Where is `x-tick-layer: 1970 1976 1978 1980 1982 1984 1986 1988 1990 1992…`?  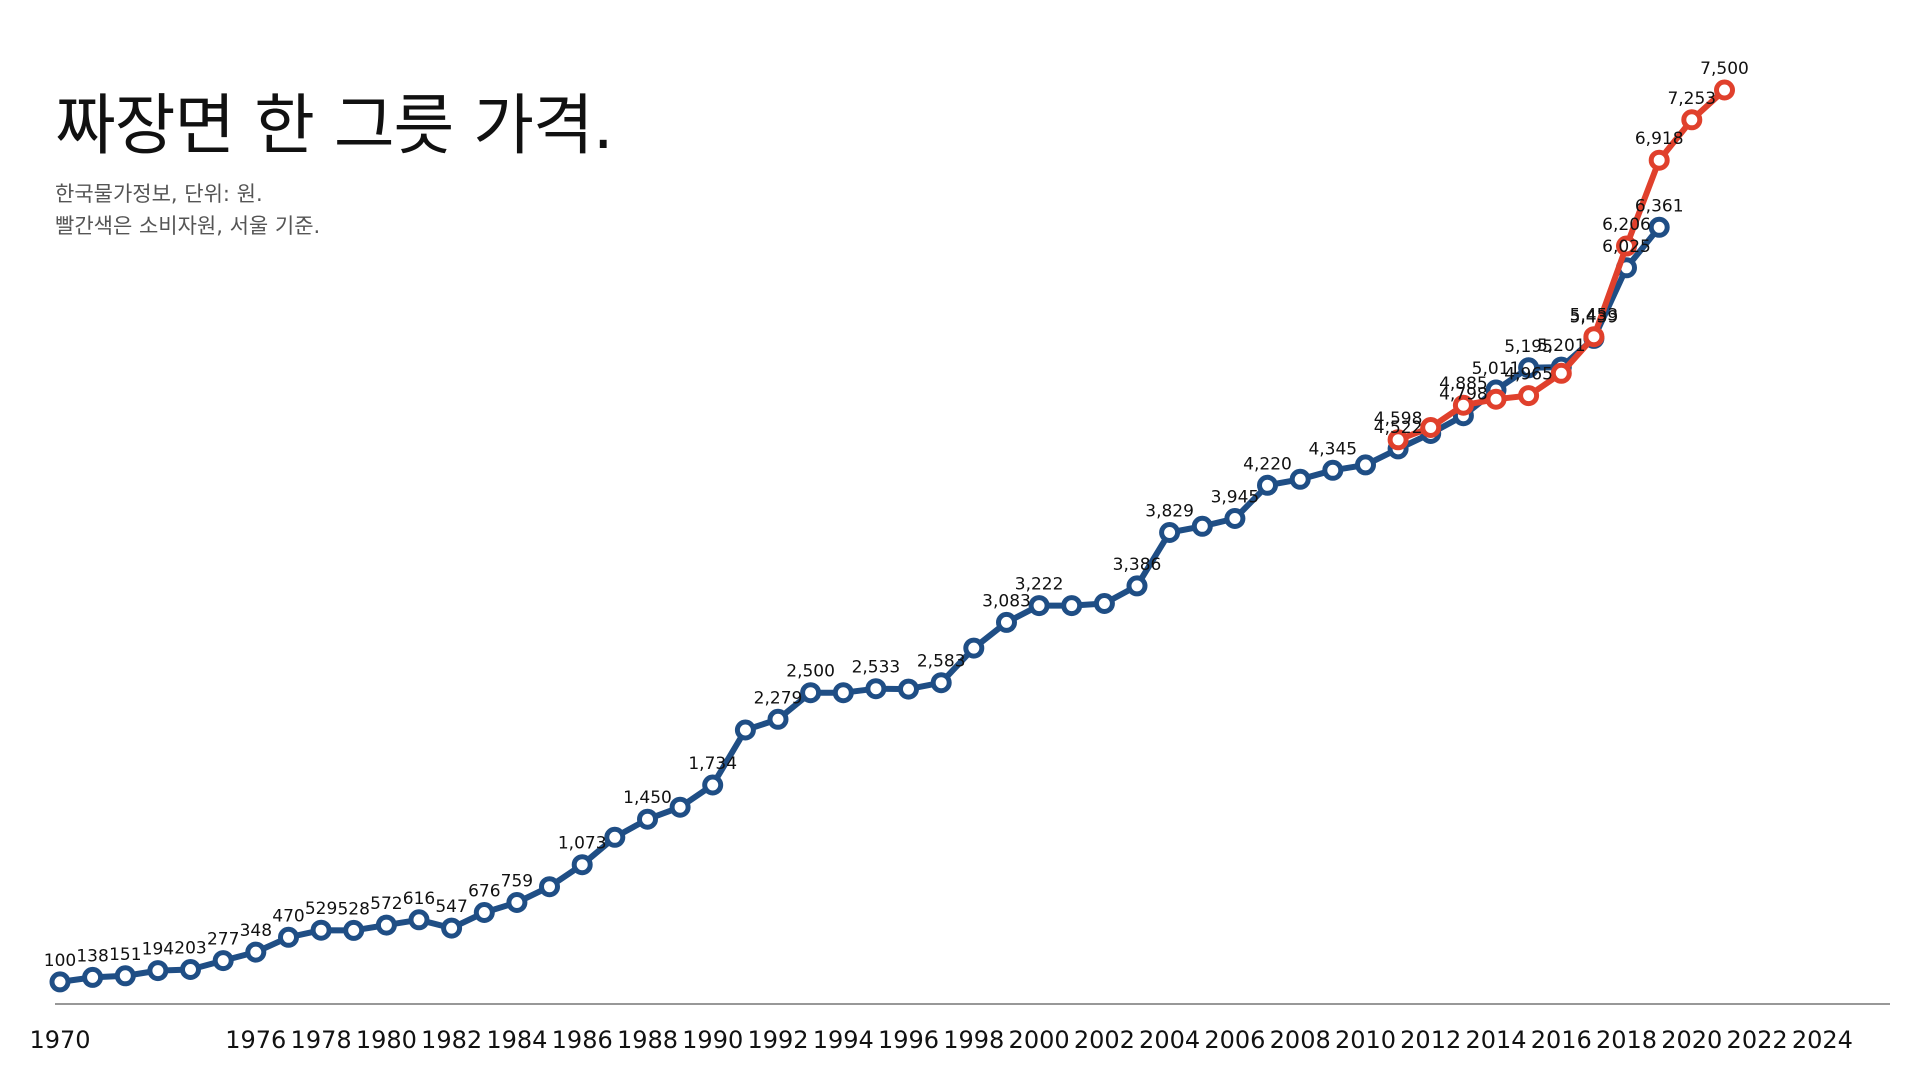 x-tick-layer: 1970 1976 1978 1980 1982 1984 1986 1988 1990 1992… is located at coordinates (940, 1040).